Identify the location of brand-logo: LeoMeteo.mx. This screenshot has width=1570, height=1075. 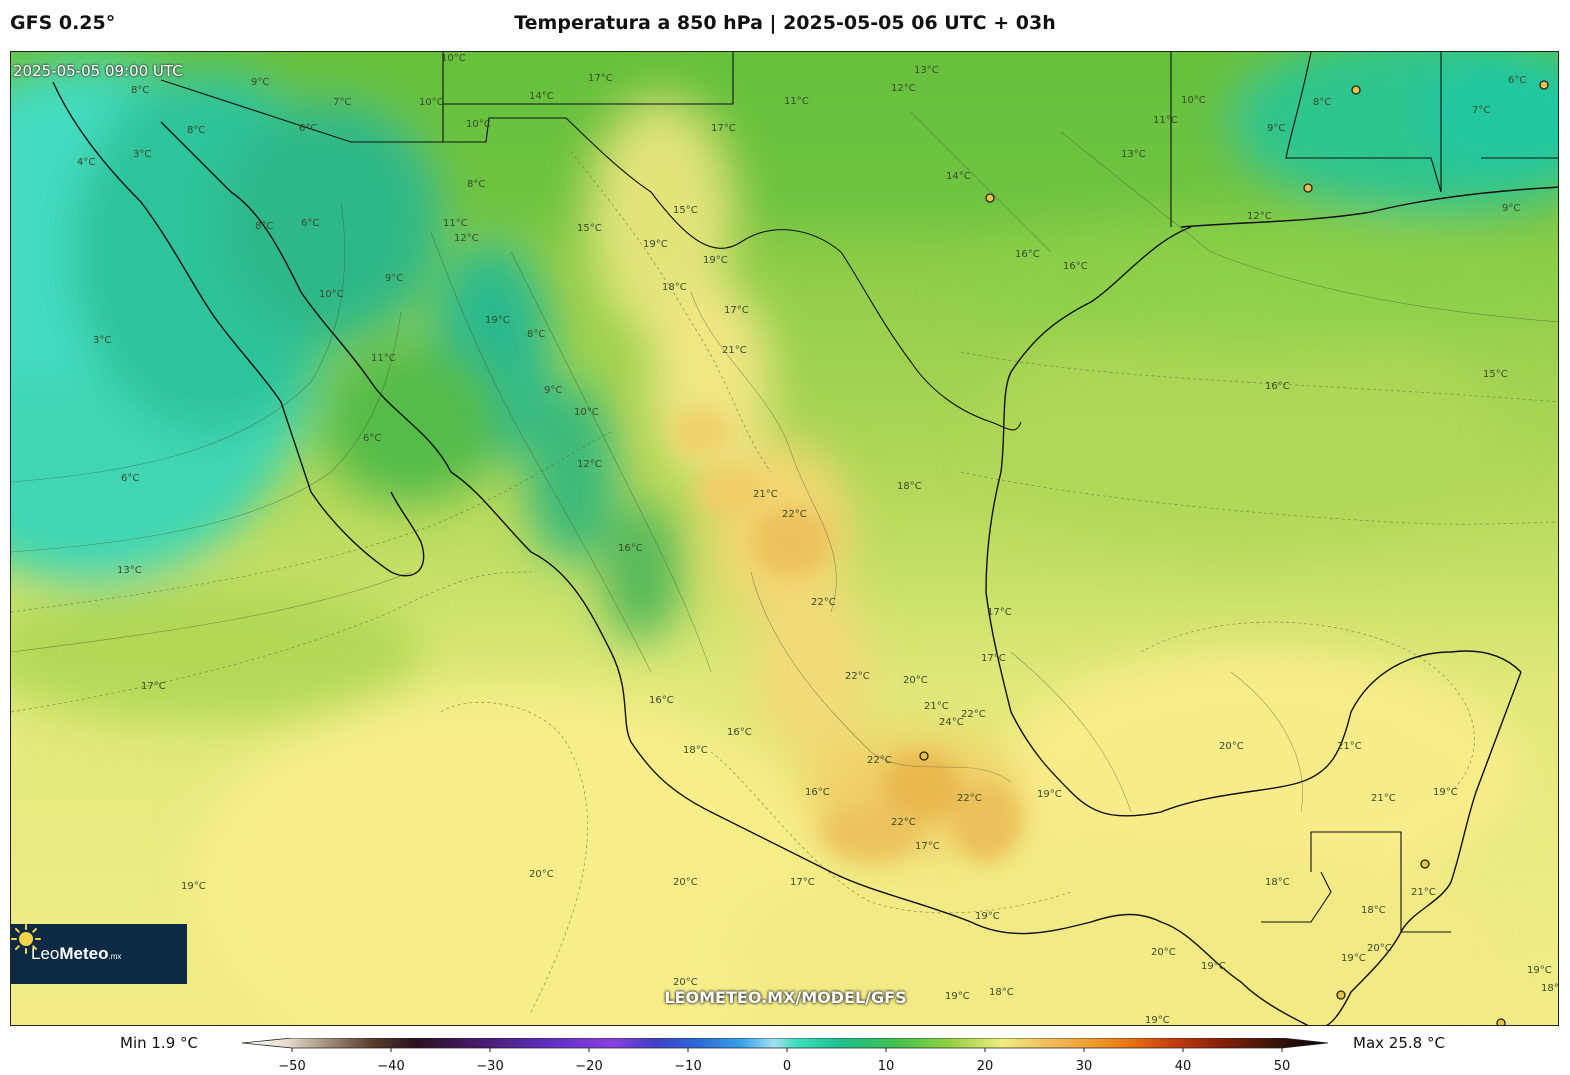
(99, 954).